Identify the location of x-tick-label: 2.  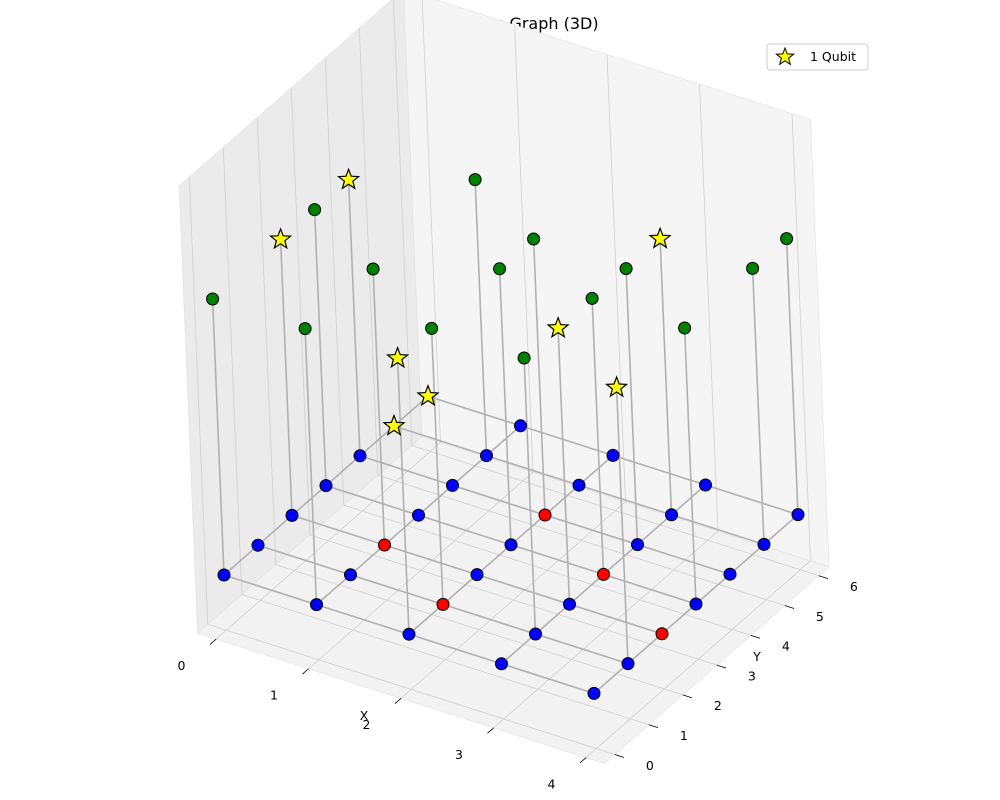
(367, 724).